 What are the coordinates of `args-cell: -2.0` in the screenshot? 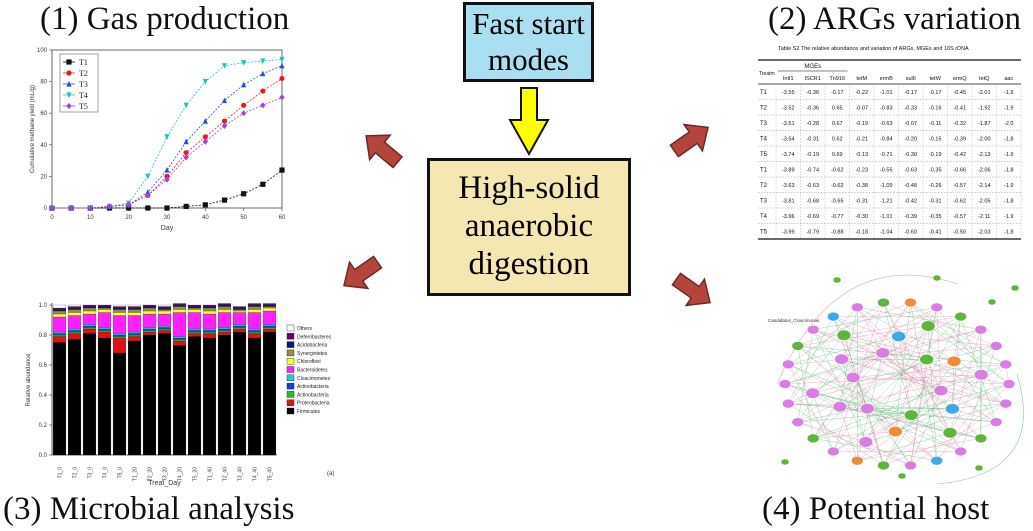 It's located at (1008, 124).